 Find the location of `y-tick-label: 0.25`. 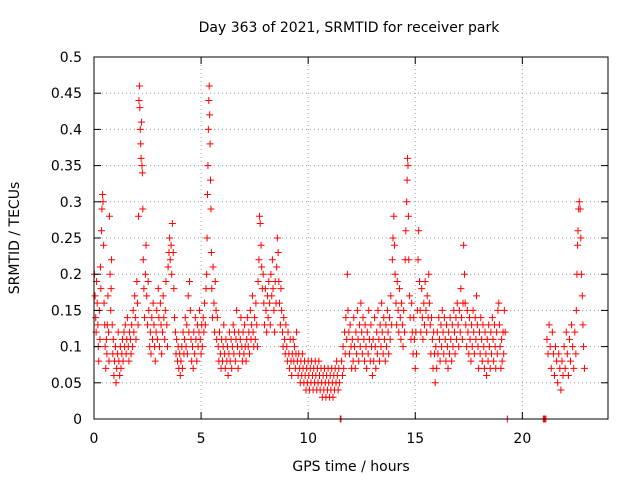

y-tick-label: 0.25 is located at coordinates (66, 239).